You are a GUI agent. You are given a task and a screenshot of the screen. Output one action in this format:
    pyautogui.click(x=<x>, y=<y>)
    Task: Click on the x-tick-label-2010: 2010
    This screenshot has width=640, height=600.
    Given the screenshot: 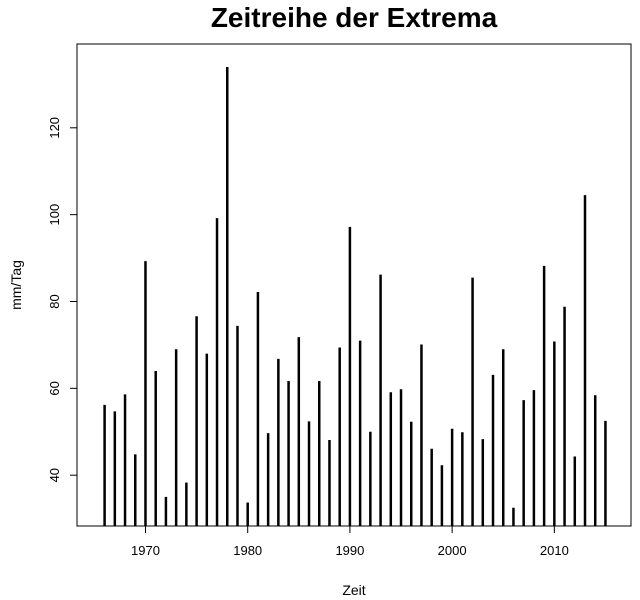 What is the action you would take?
    pyautogui.click(x=554, y=550)
    